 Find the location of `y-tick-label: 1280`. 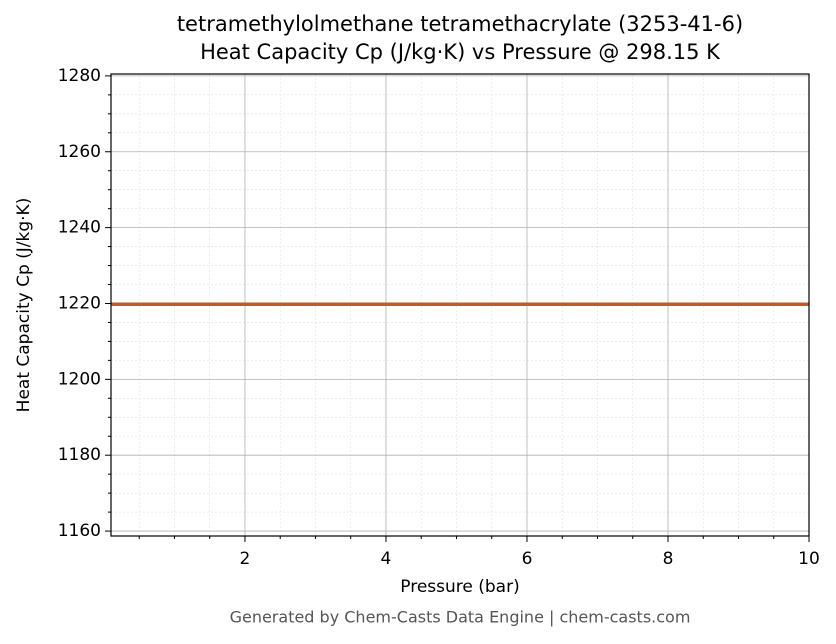

y-tick-label: 1280 is located at coordinates (79, 76).